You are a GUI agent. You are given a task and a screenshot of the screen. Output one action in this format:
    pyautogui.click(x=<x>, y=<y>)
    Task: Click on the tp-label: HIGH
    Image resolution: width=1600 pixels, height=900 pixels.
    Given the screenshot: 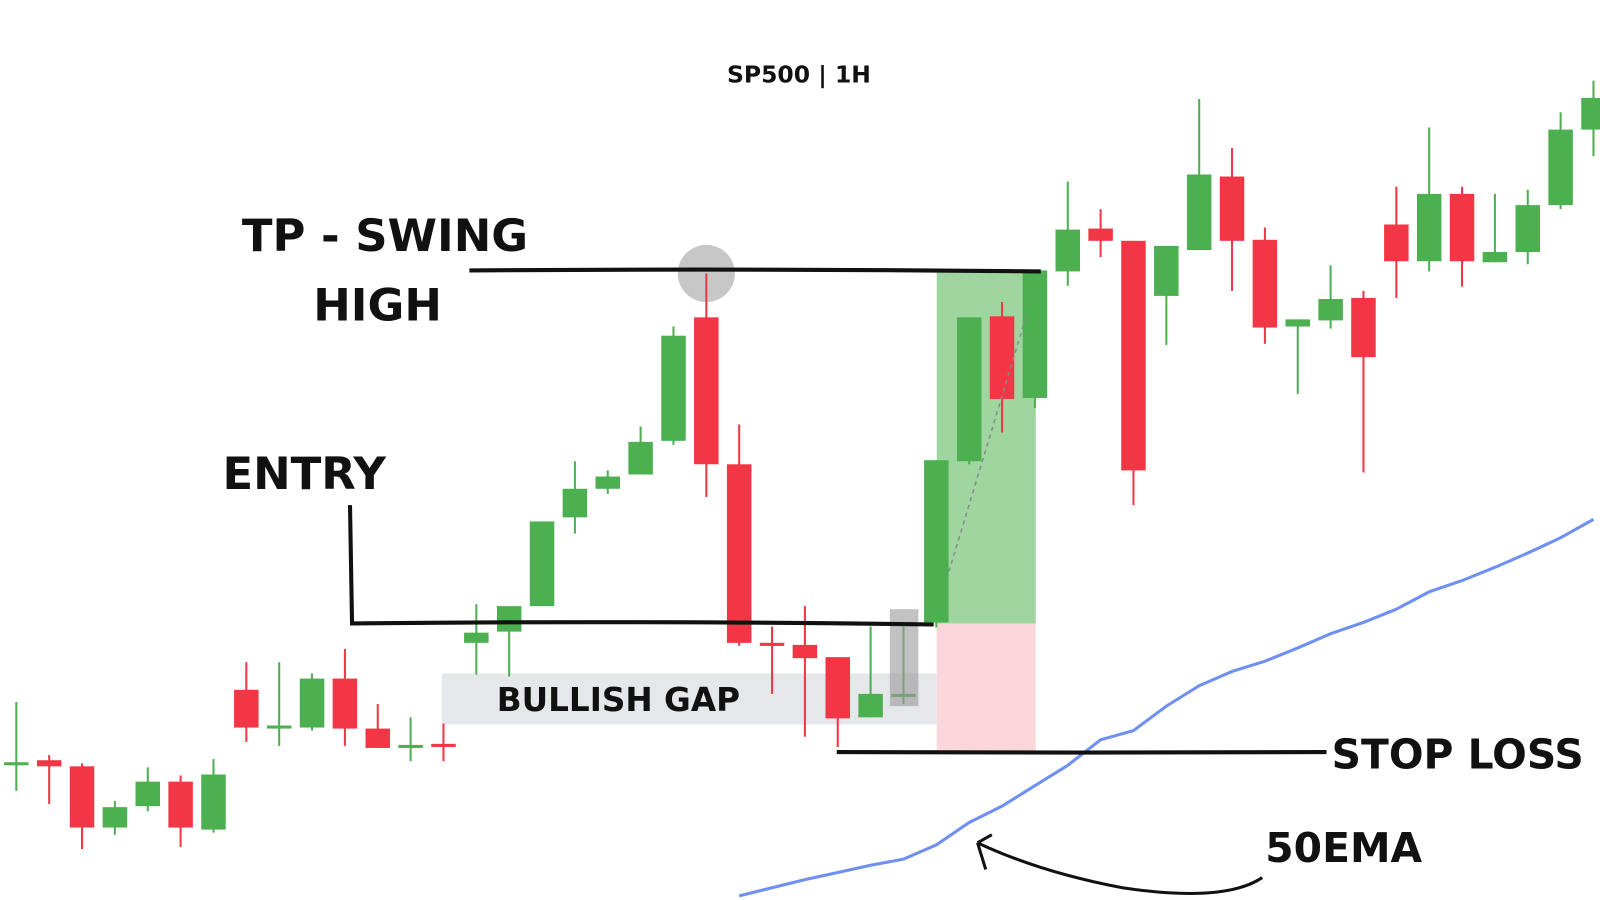 What is the action you would take?
    pyautogui.click(x=377, y=304)
    